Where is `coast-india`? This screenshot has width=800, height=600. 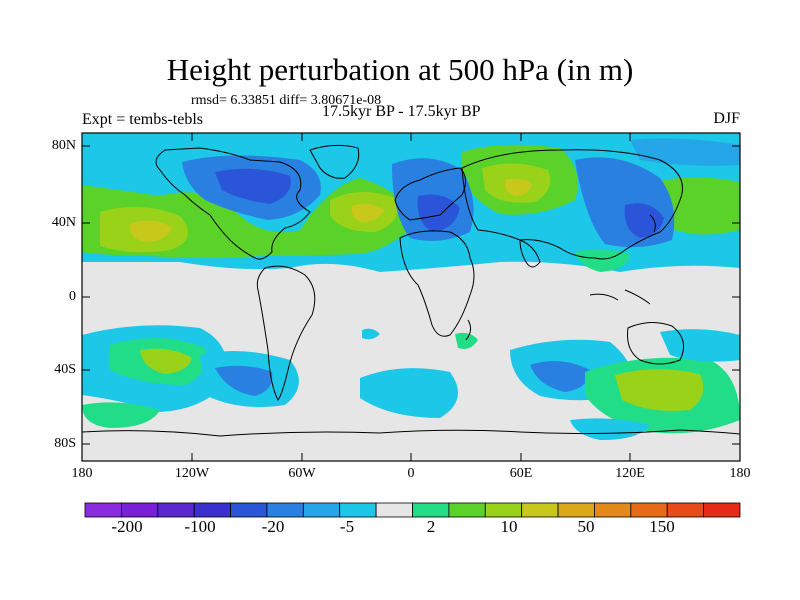 coast-india is located at coordinates (530, 253).